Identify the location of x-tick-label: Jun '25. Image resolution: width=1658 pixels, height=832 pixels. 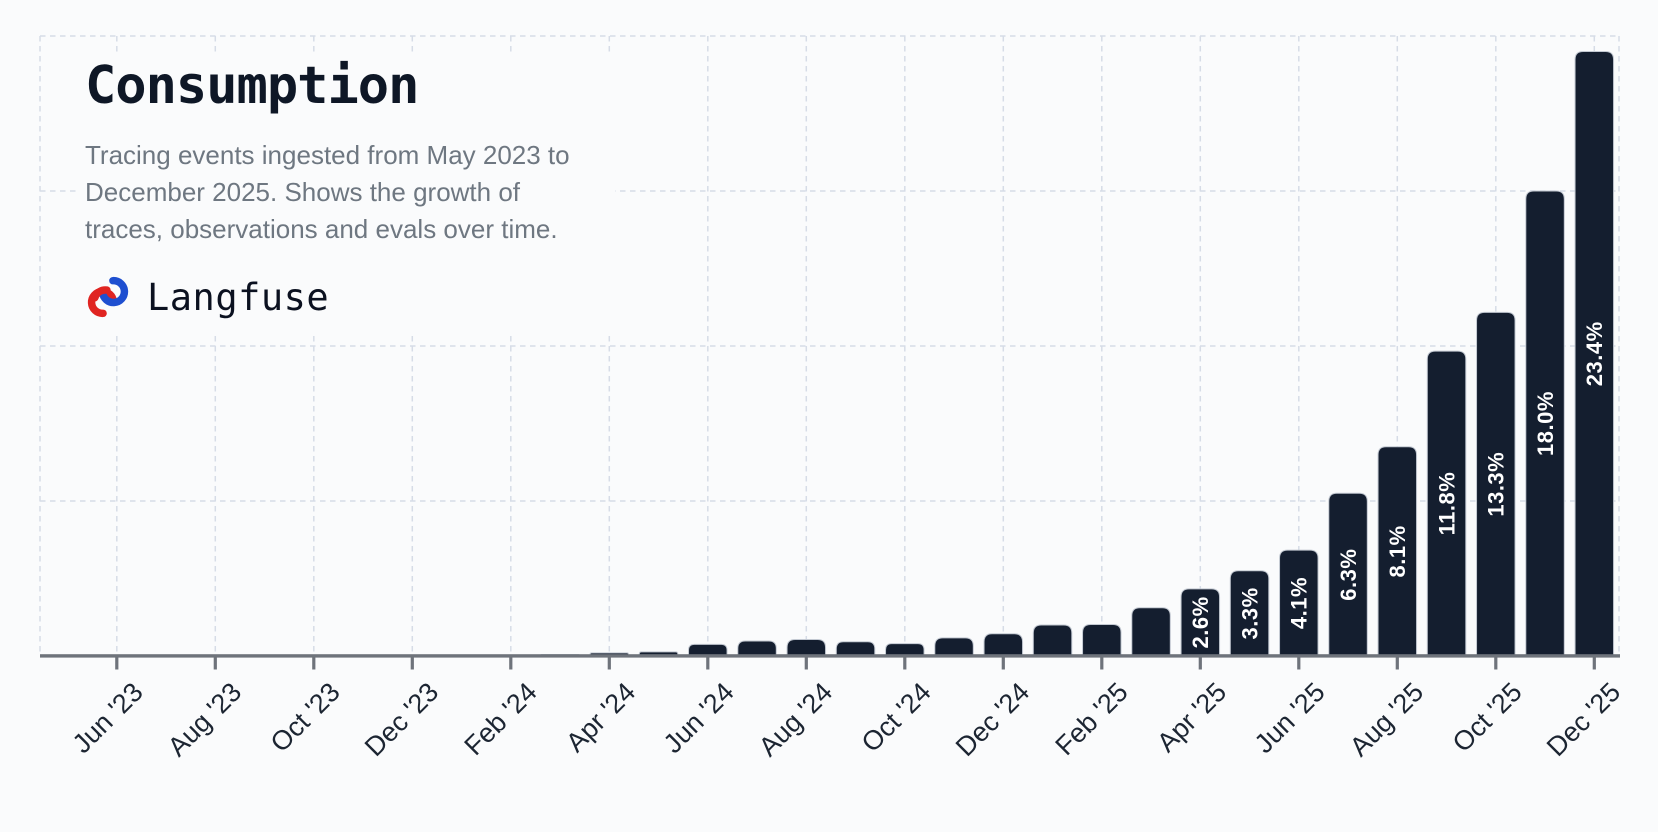
(1290, 718).